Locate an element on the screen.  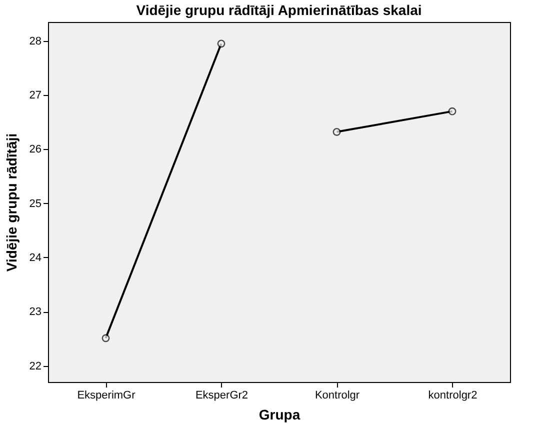
y-tick-label: 23 is located at coordinates (35, 312).